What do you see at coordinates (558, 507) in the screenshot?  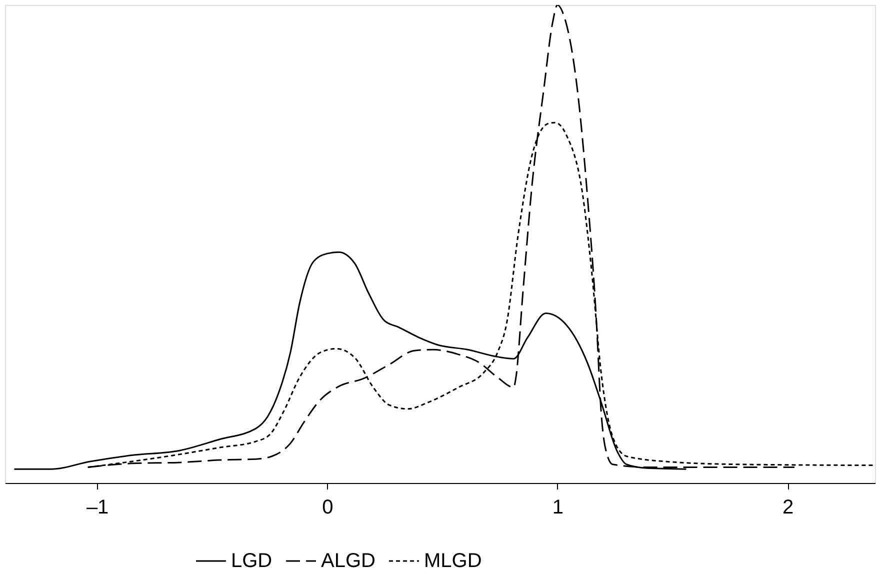 I see `x-tick-label: 1` at bounding box center [558, 507].